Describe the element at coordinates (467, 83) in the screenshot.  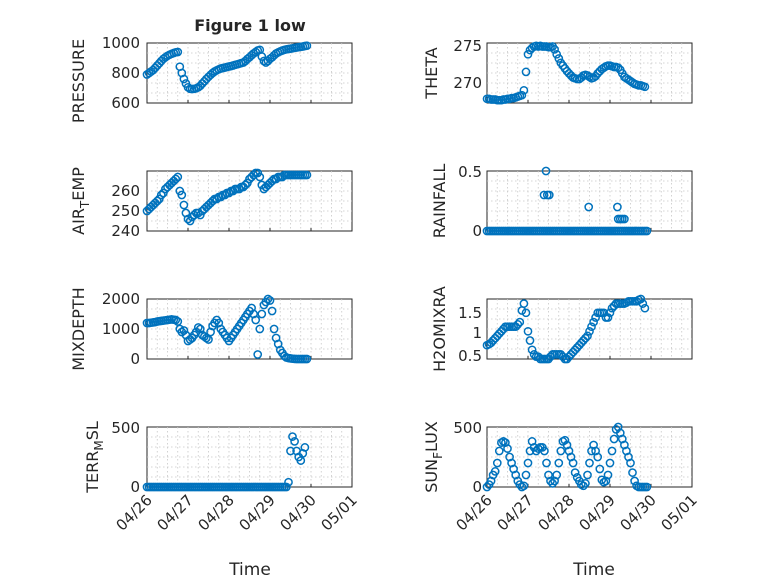
I see `ytick-theta-270: 270` at that location.